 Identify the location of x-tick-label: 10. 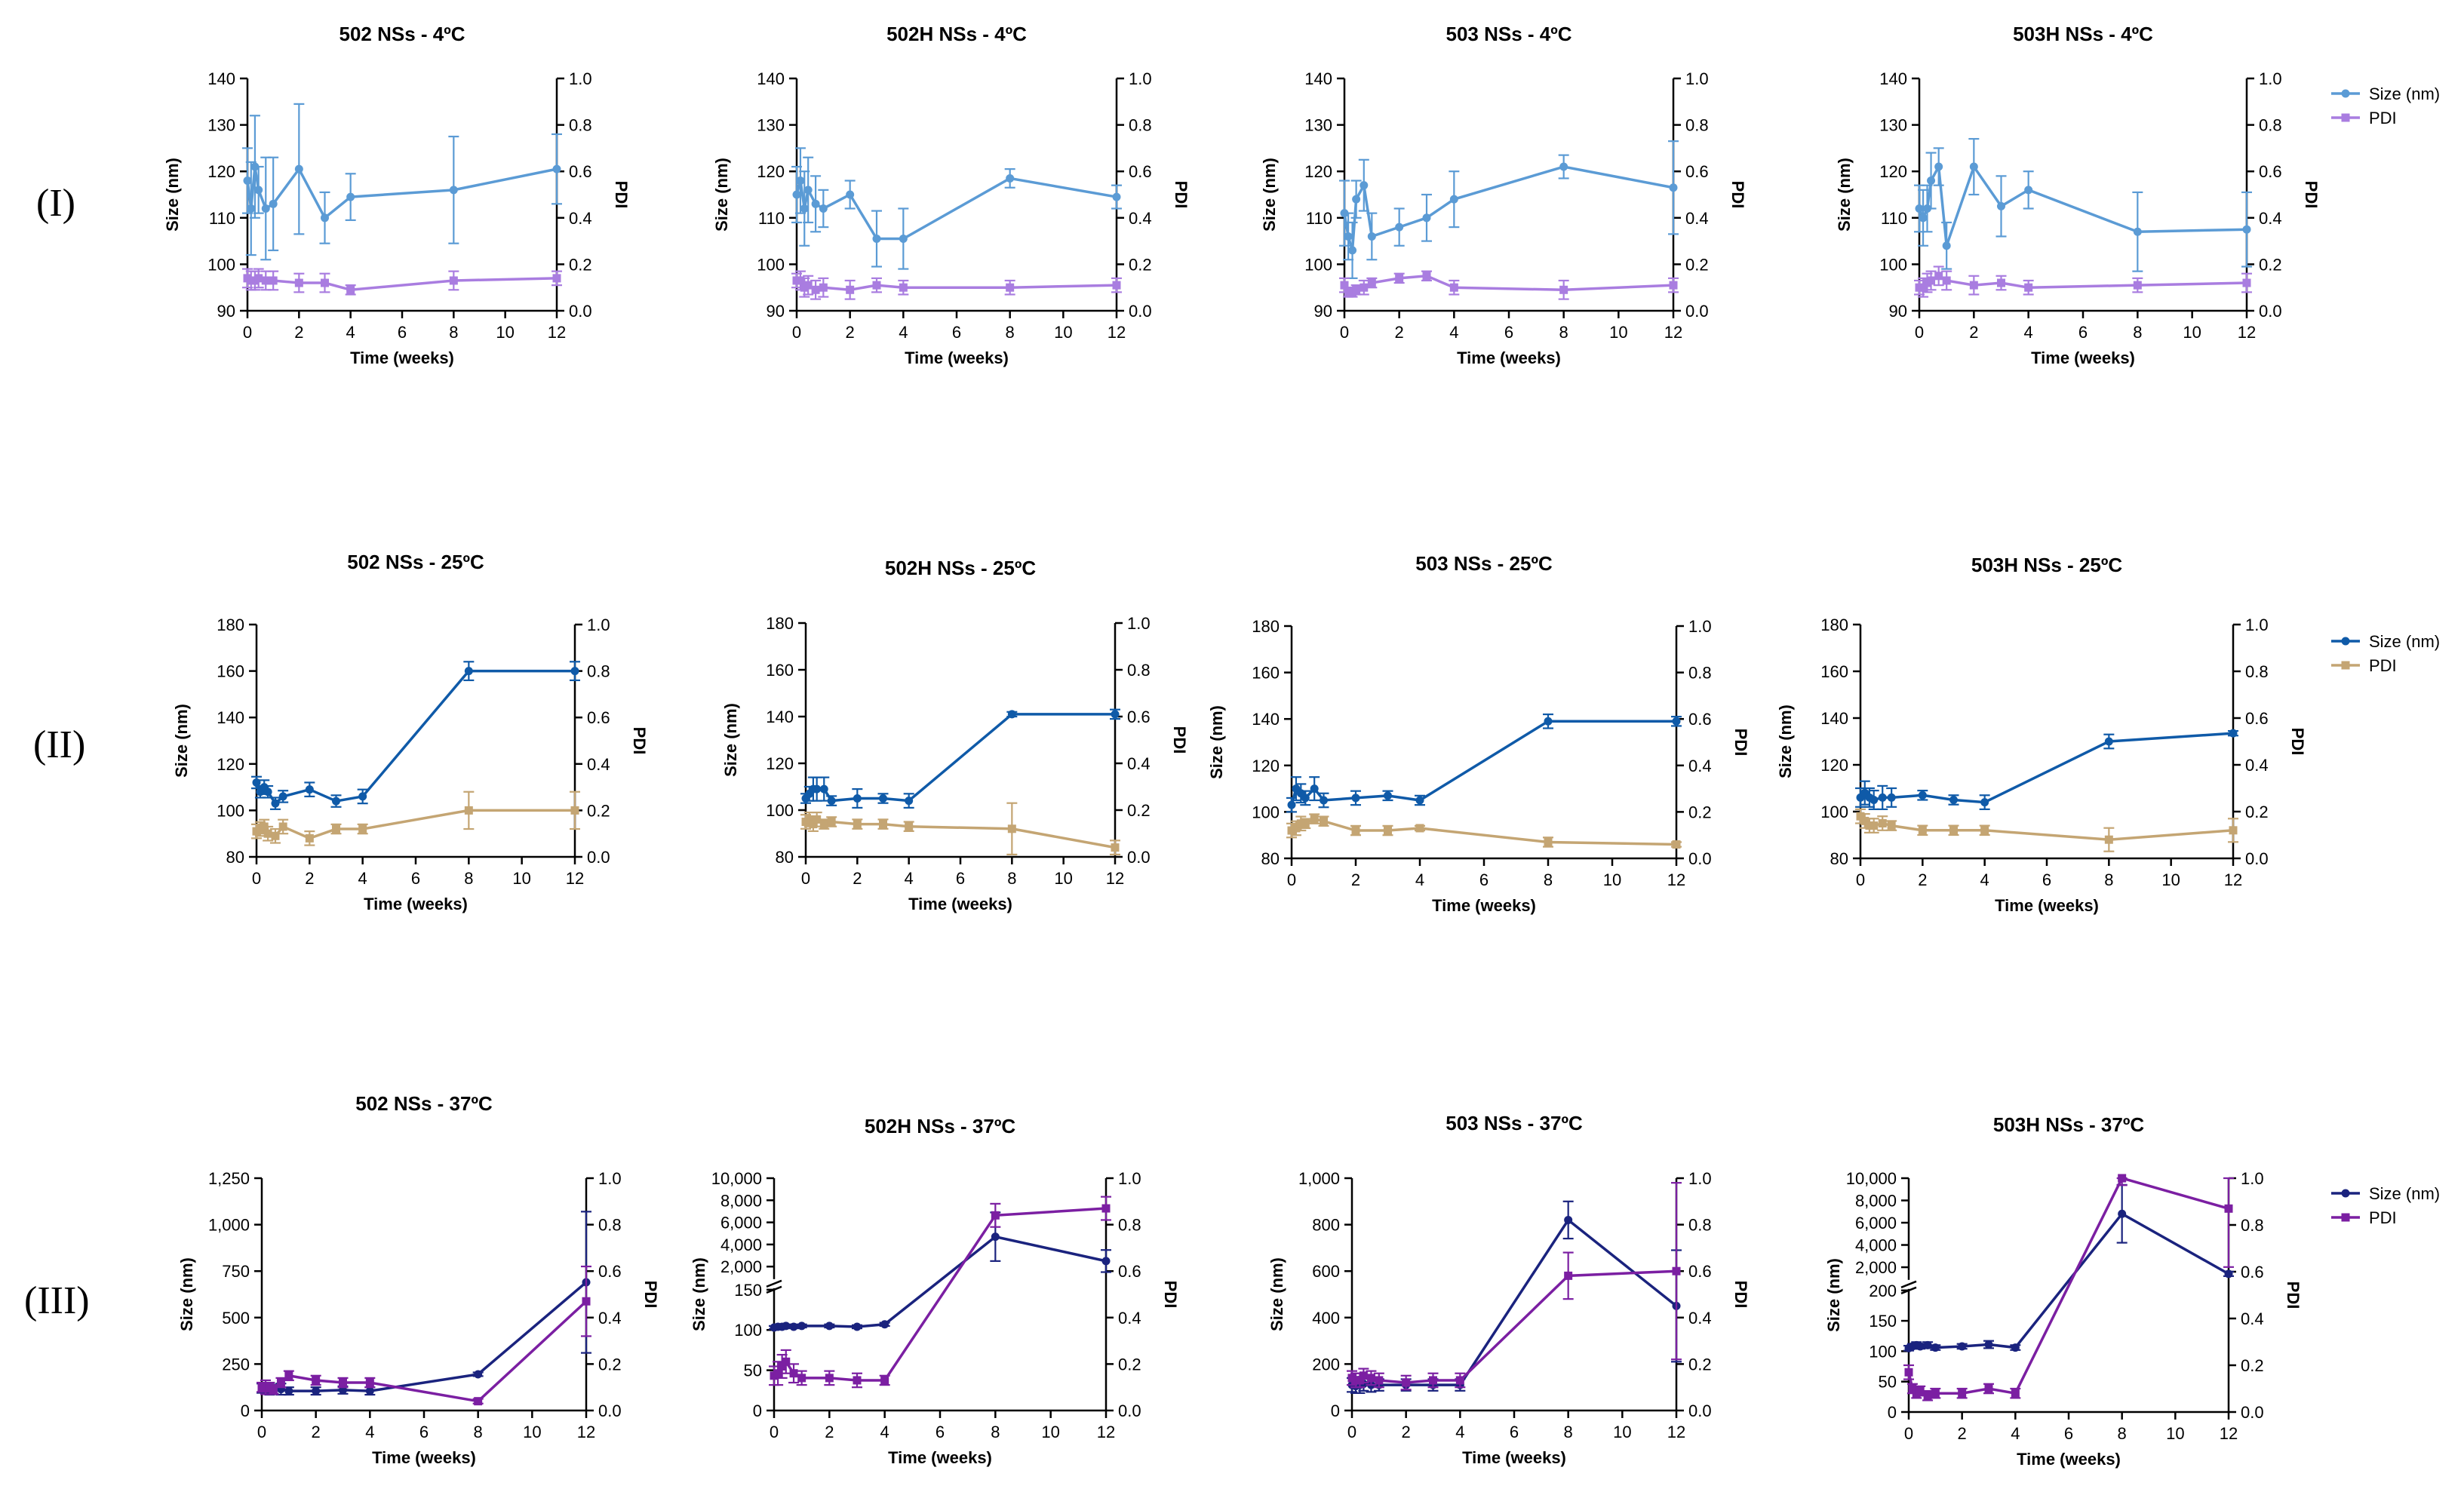
(1622, 1432).